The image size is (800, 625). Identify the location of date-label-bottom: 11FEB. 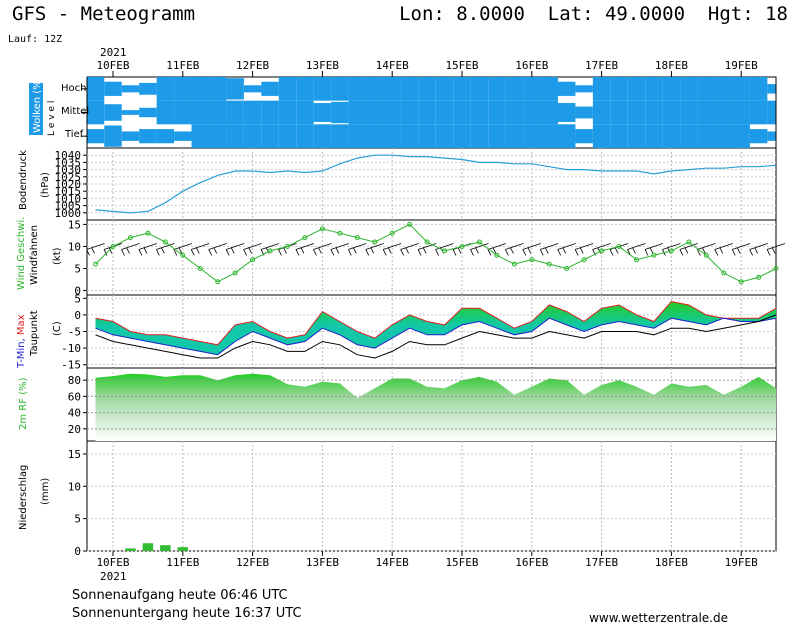
(182, 562).